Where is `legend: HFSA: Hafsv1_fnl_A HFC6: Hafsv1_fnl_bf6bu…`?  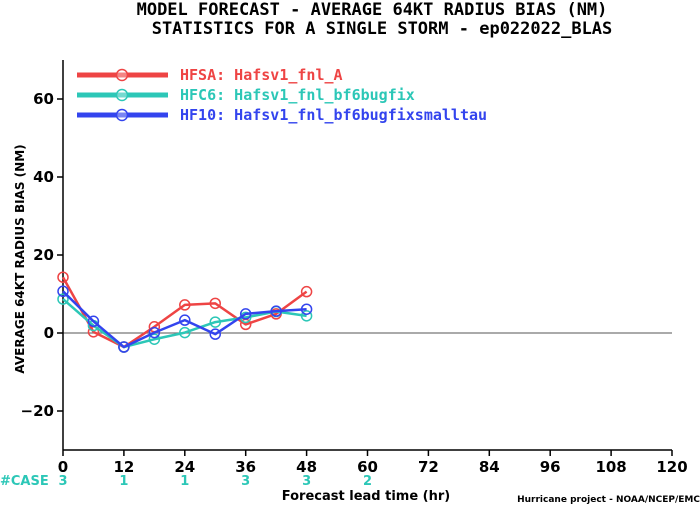
legend: HFSA: Hafsv1_fnl_A HFC6: Hafsv1_fnl_bf6bu… is located at coordinates (282, 95).